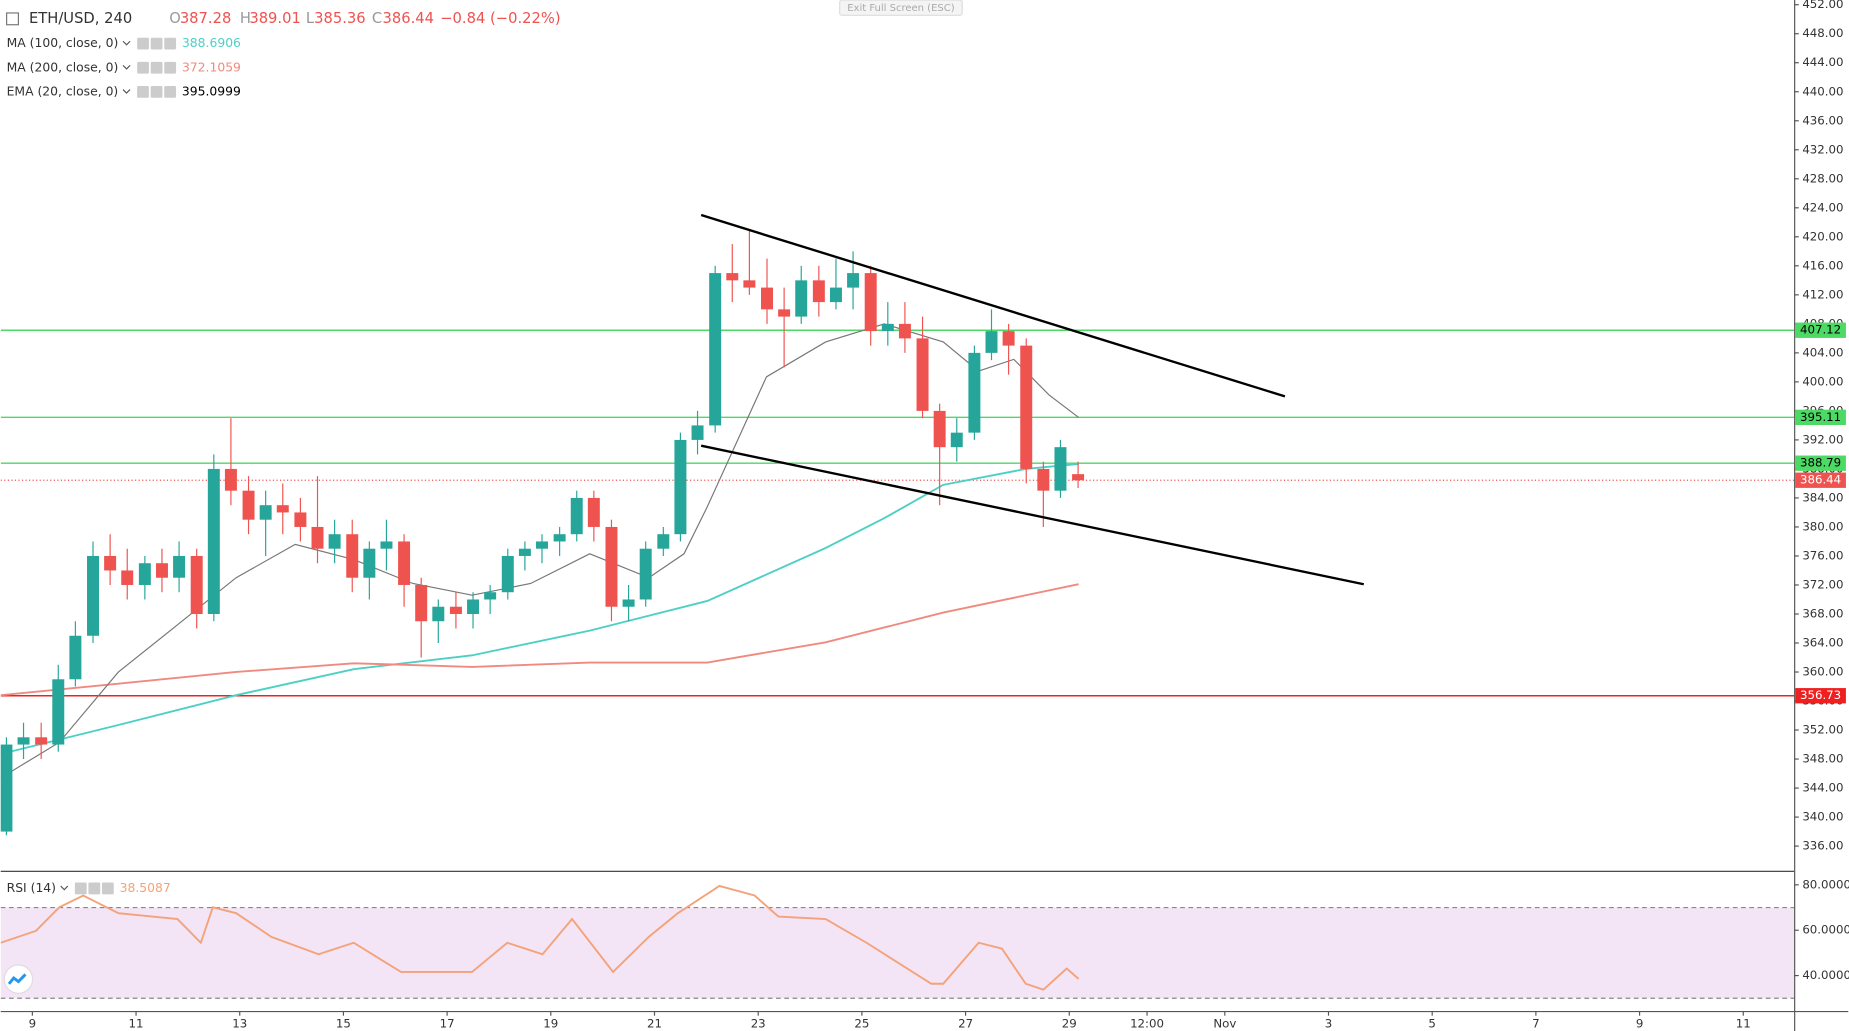 The image size is (1849, 1031). I want to click on legend-chevron, so click(126, 91).